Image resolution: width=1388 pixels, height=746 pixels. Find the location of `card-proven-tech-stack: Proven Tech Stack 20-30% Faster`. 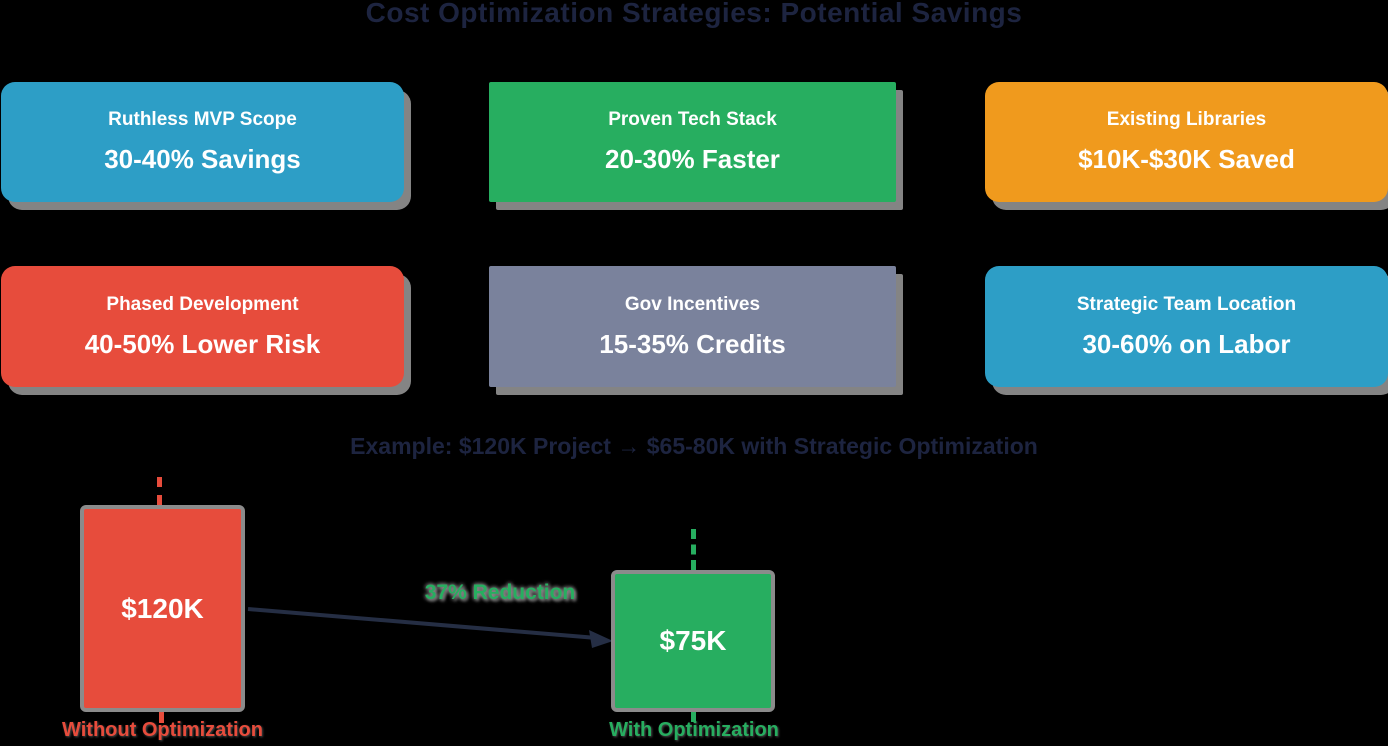

card-proven-tech-stack: Proven Tech Stack 20-30% Faster is located at coordinates (692, 142).